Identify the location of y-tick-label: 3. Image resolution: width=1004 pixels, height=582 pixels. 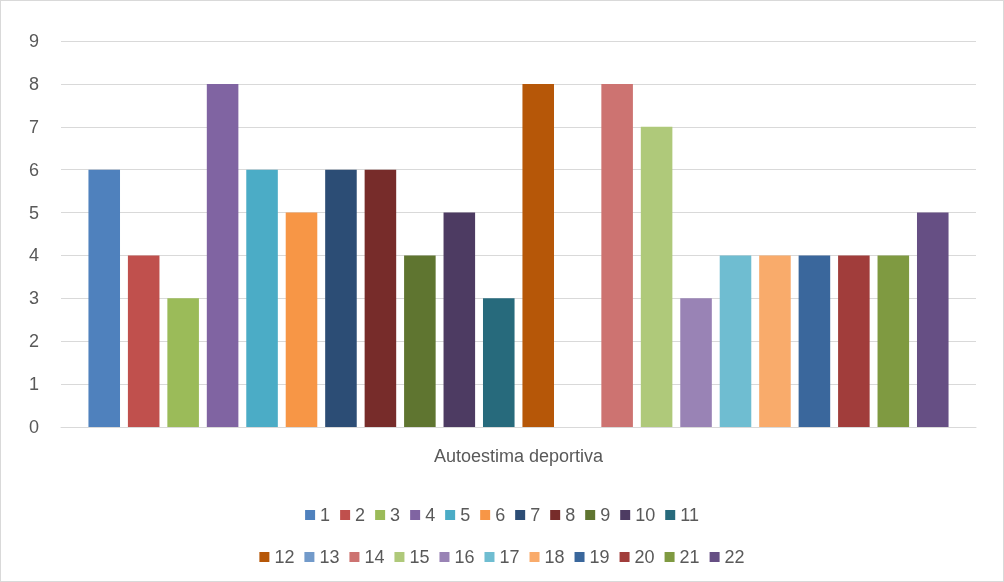
(33, 298).